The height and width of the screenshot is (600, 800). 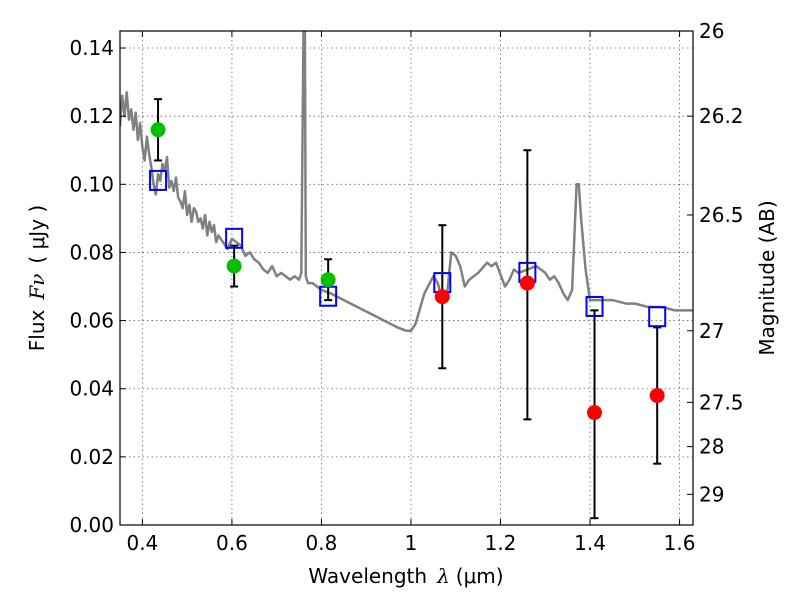 I want to click on x-tick-label: 1.2, so click(x=501, y=543).